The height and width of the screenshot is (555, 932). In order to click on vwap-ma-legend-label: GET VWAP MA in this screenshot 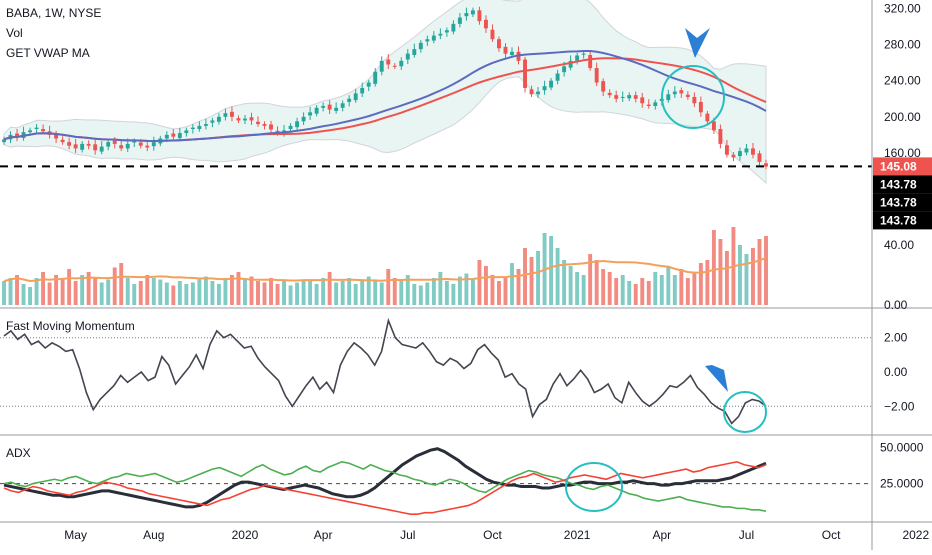, I will do `click(48, 53)`.